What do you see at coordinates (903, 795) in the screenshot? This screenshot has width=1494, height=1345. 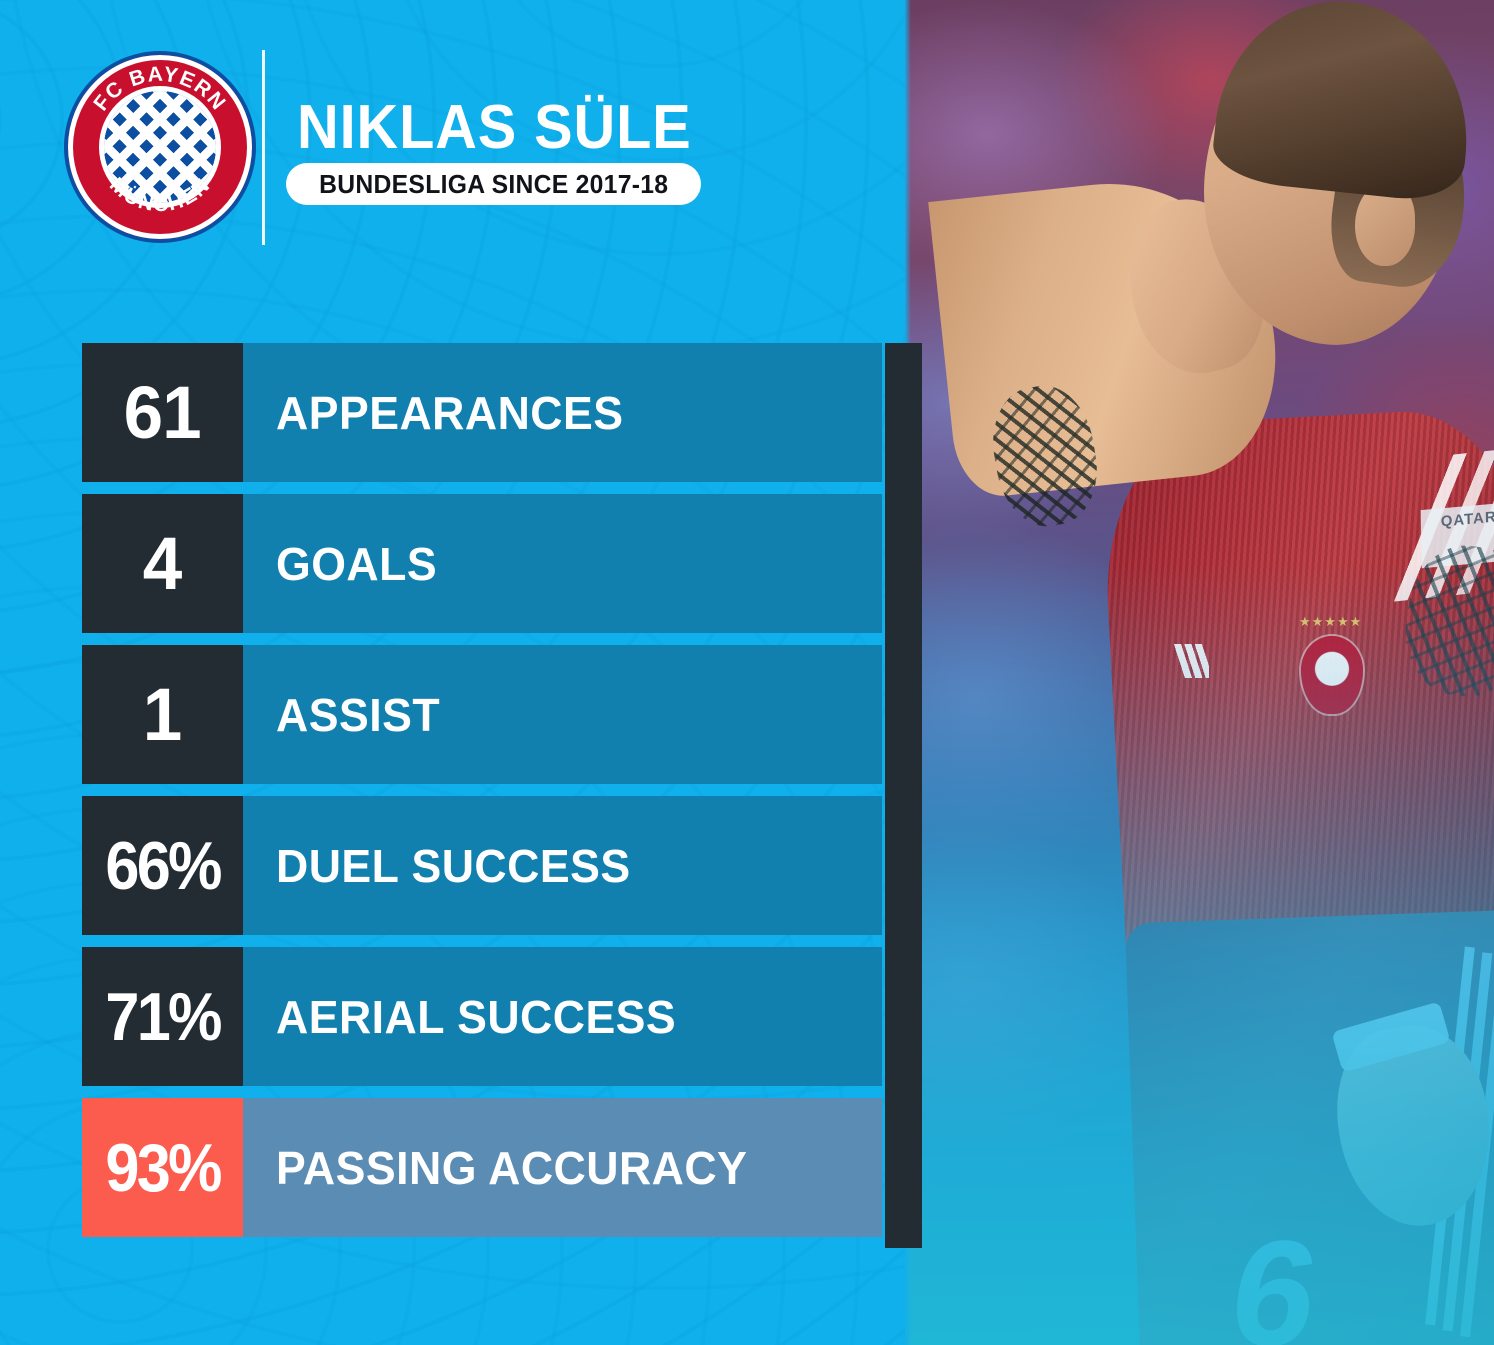 I see `stats-side-accent-bar` at bounding box center [903, 795].